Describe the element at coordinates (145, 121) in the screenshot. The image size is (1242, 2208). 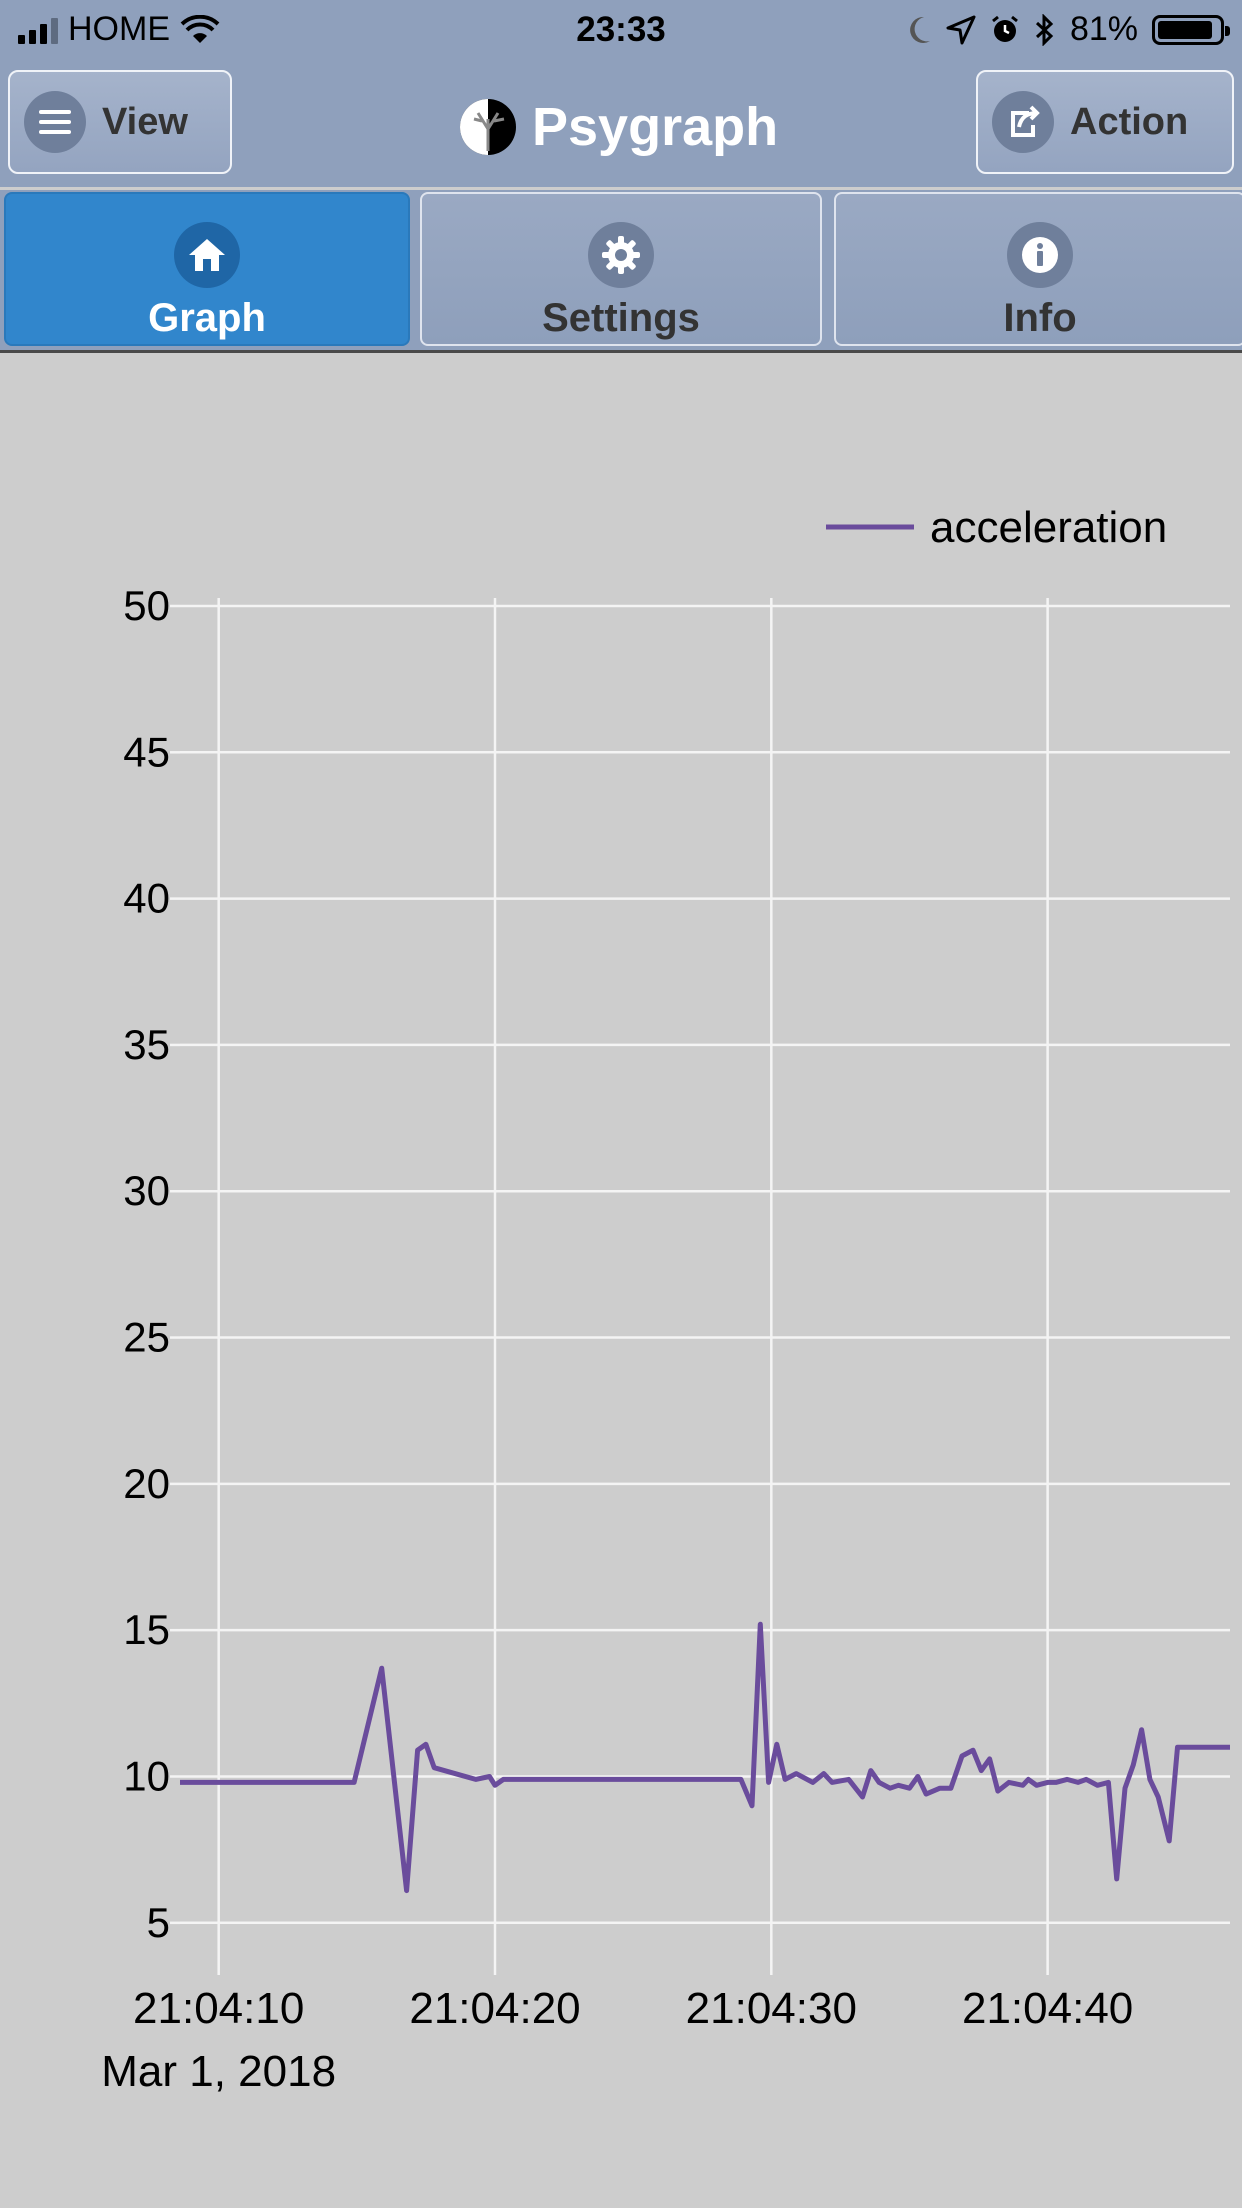
I see `view-button-label: View` at that location.